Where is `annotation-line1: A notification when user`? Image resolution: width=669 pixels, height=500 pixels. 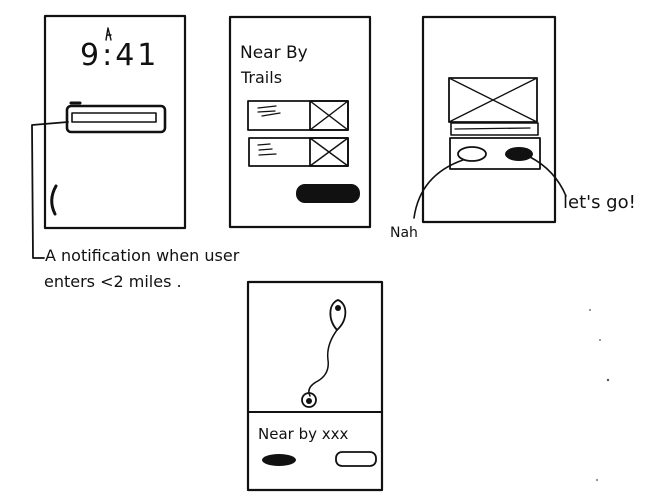 annotation-line1: A notification when user is located at coordinates (142, 255).